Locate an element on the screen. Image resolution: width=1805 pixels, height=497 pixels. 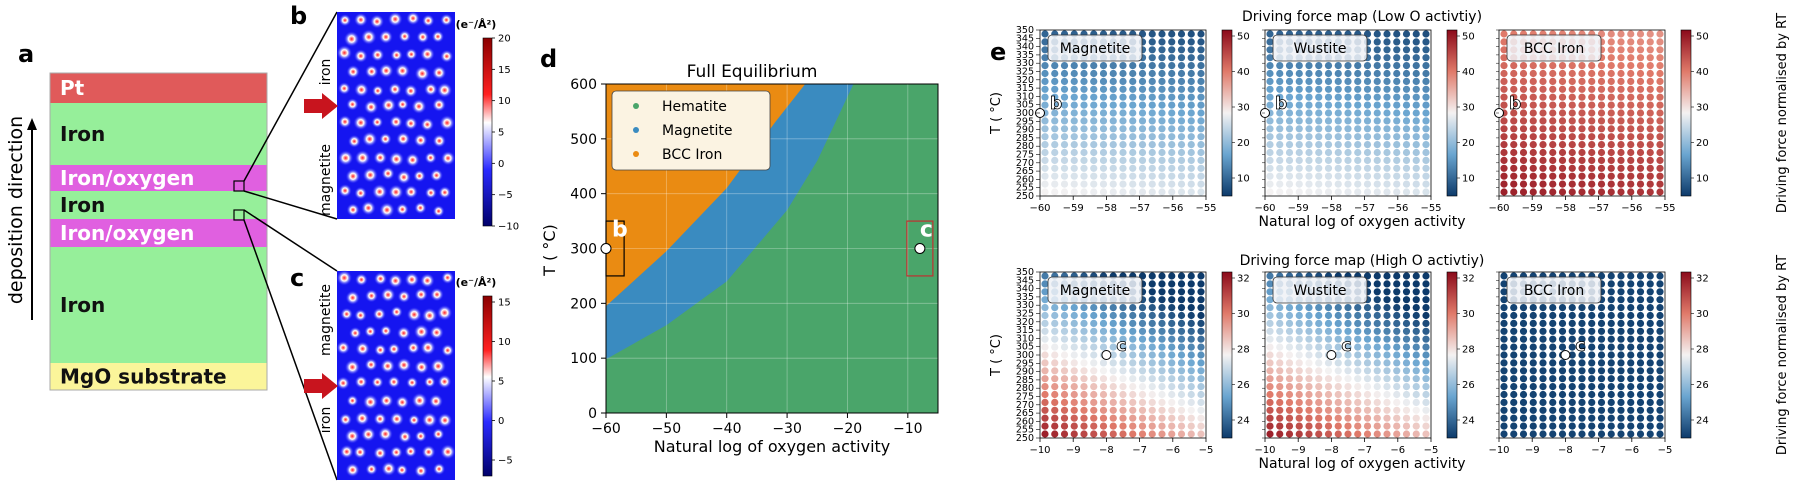
colorbar-tick-label: 32 is located at coordinates (1702, 279).